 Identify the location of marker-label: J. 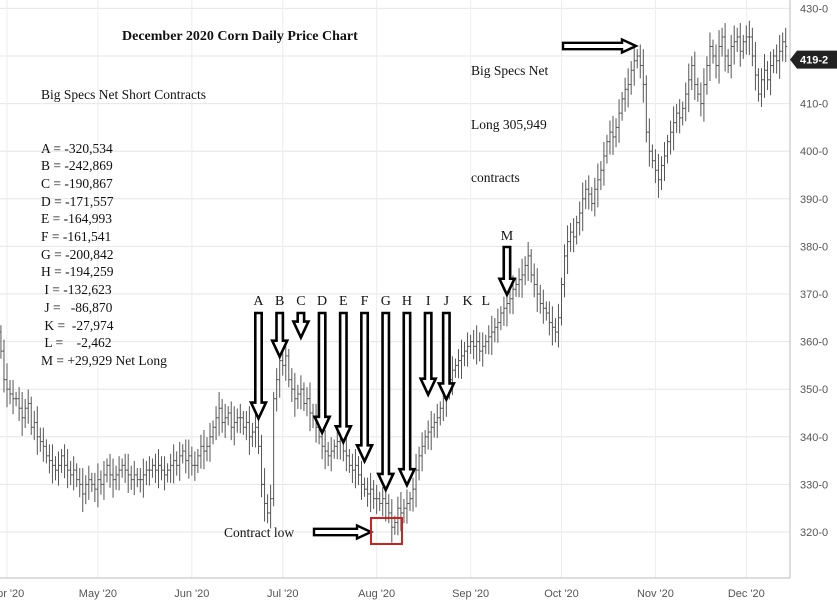
(447, 301).